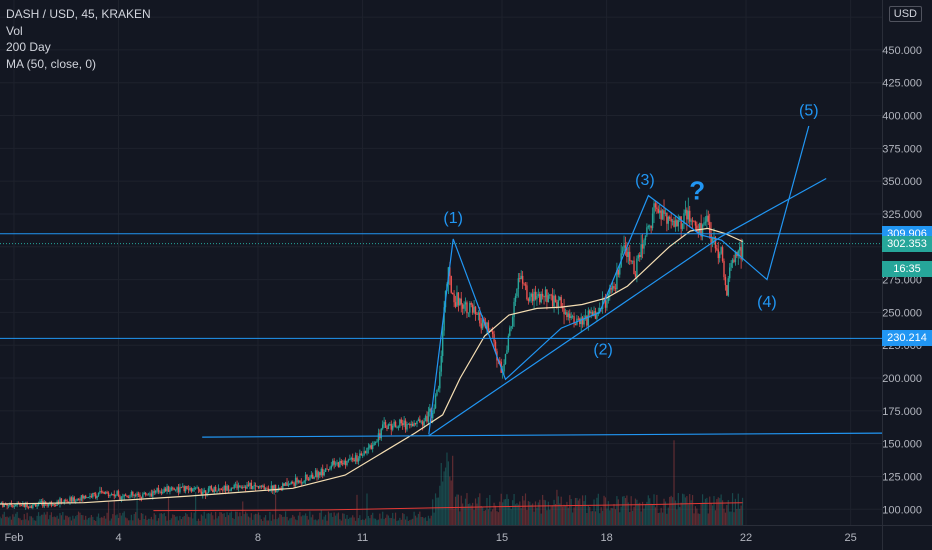 The height and width of the screenshot is (550, 932). Describe the element at coordinates (905, 14) in the screenshot. I see `currency-button: USD` at that location.